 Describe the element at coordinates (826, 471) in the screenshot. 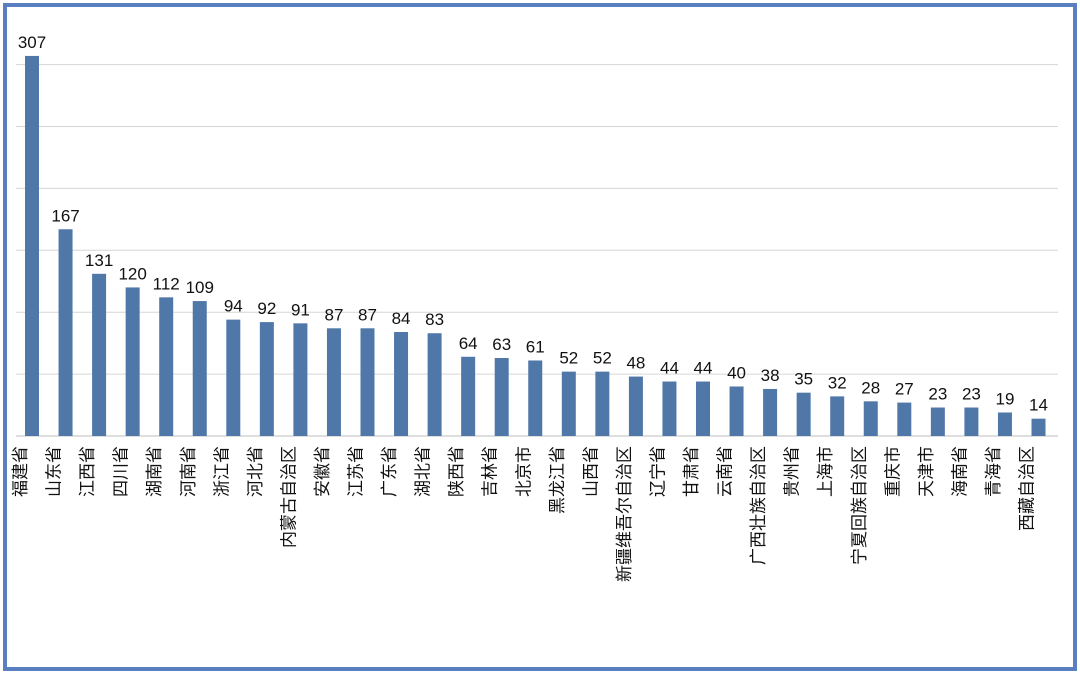

I see `category-label: 上海市` at that location.